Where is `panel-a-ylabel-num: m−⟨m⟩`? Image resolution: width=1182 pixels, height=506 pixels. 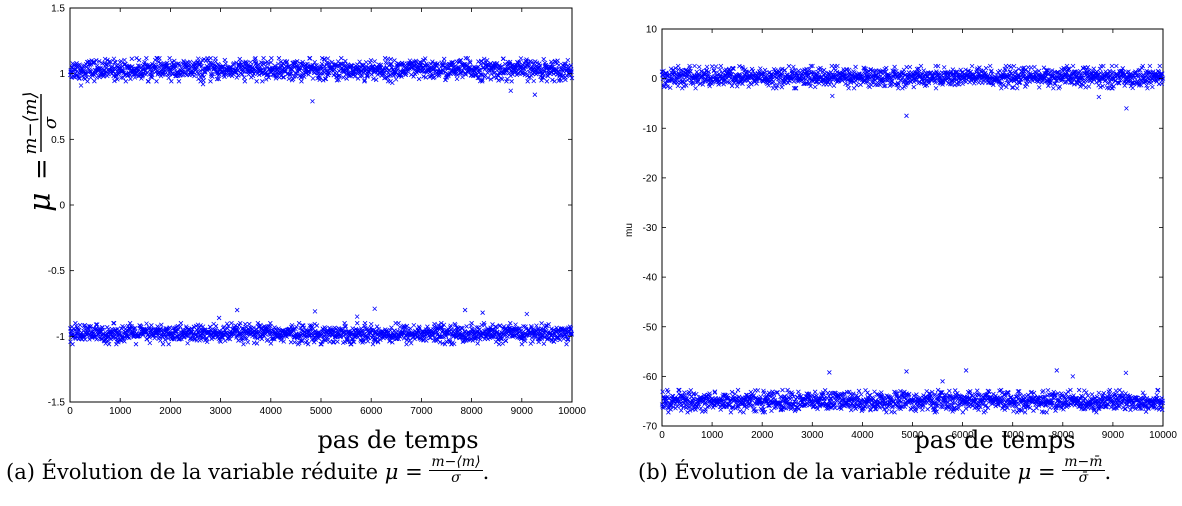 panel-a-ylabel-num: m−⟨m⟩ is located at coordinates (30, 122).